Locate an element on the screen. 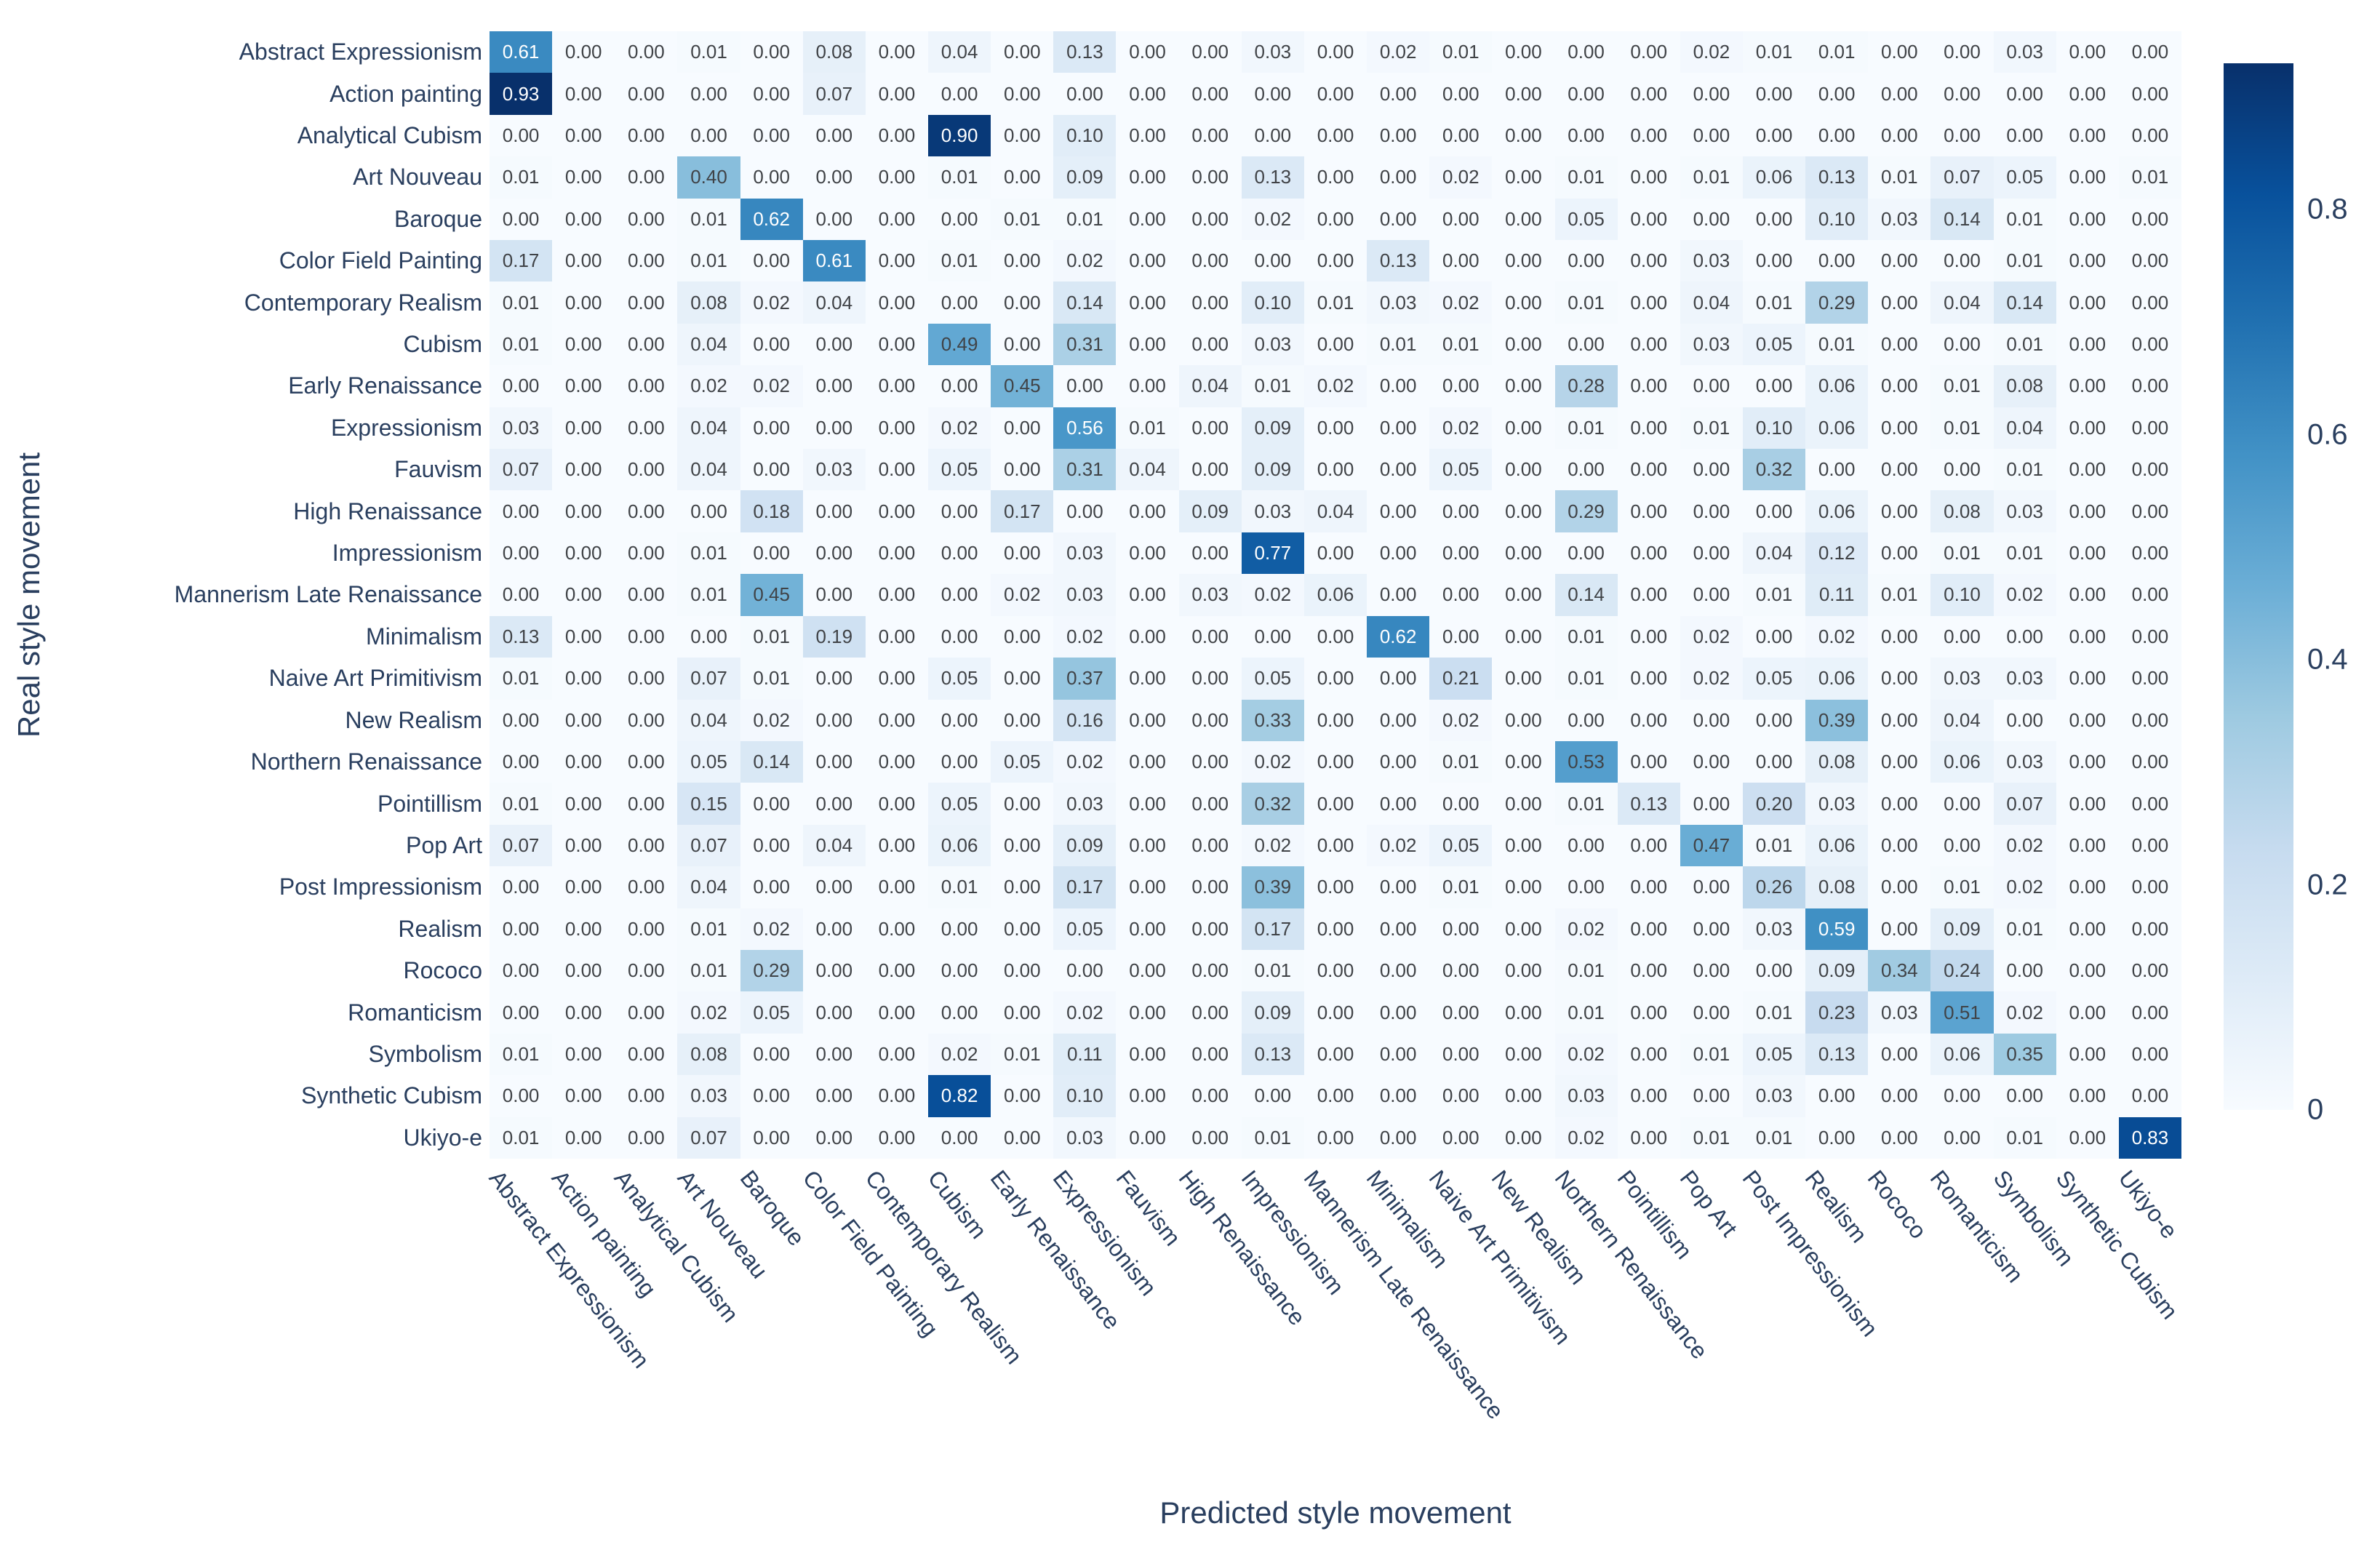 Image resolution: width=2380 pixels, height=1550 pixels. heatmap-cell: 0.15 is located at coordinates (708, 804).